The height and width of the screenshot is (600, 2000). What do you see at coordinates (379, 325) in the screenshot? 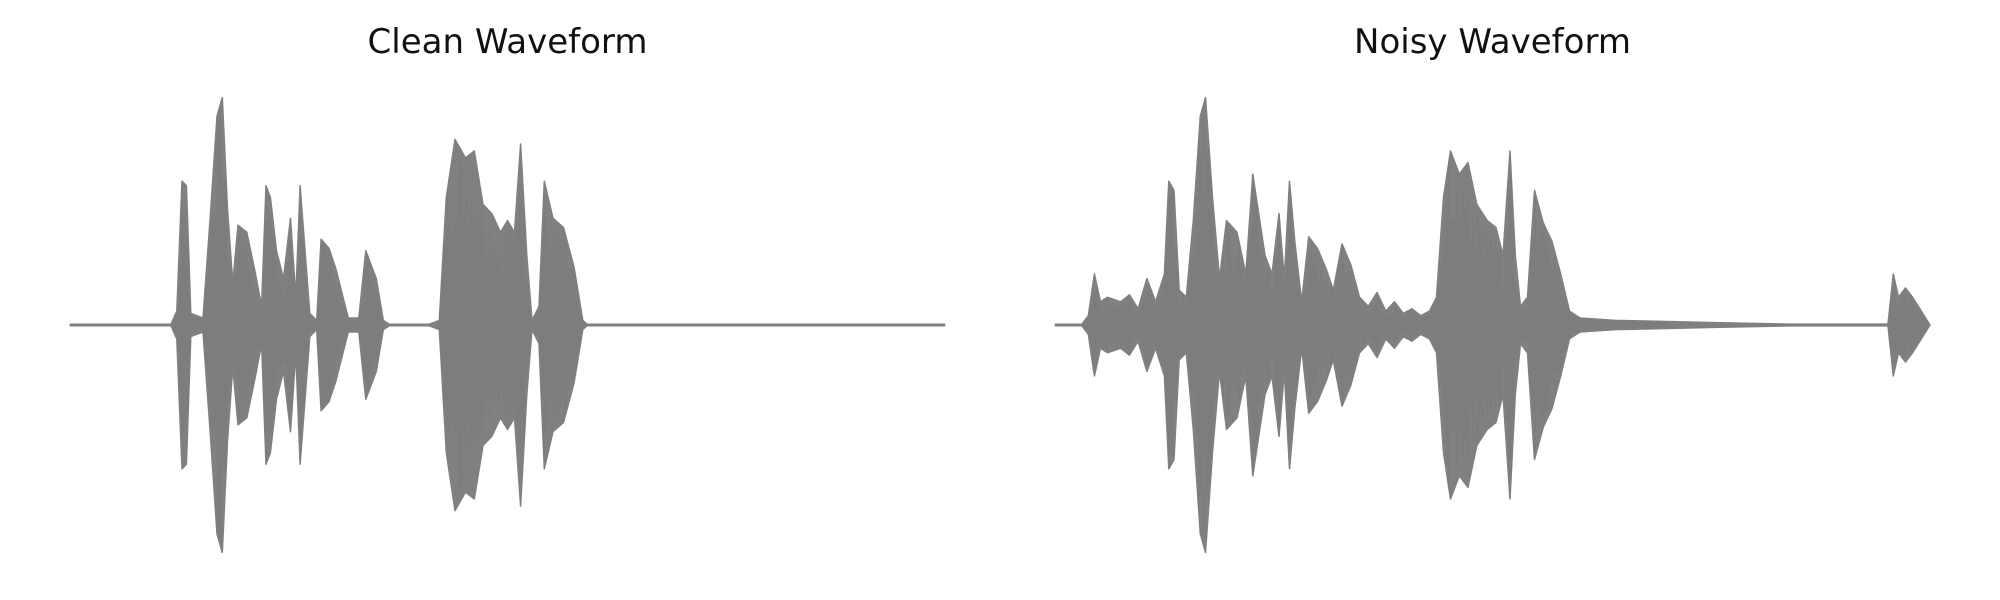
I see `waveform-samples` at bounding box center [379, 325].